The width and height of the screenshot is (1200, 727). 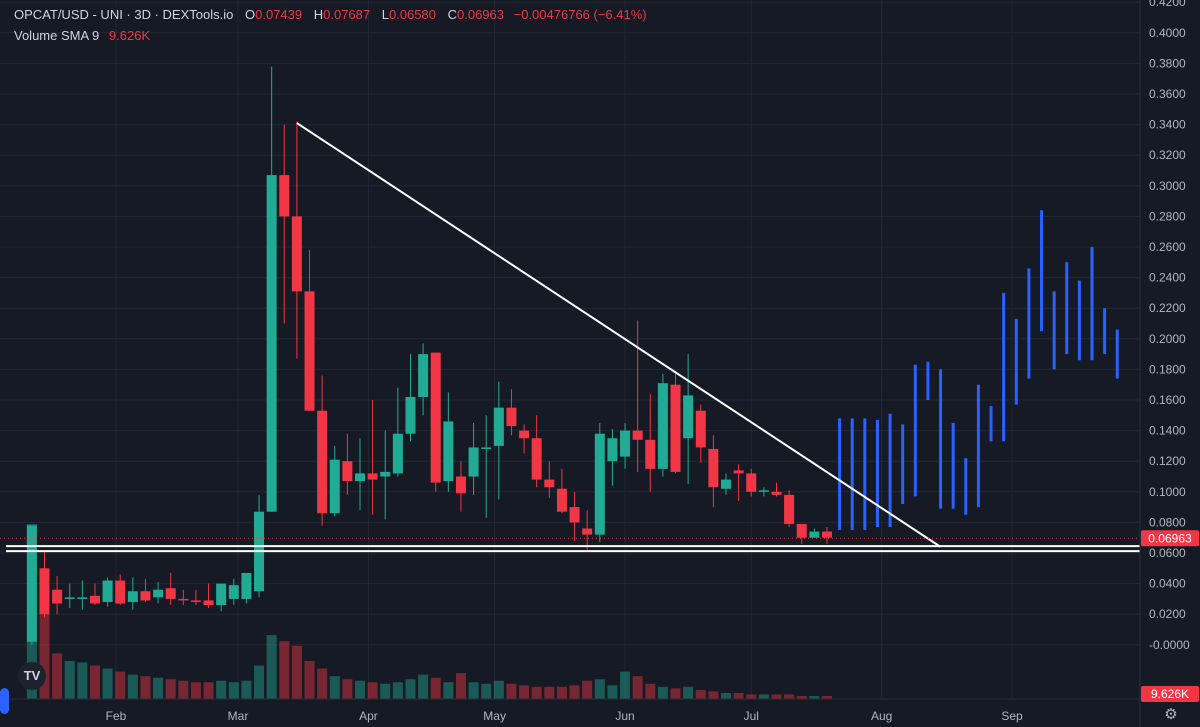 I want to click on price-tick-label: 0.2000, so click(x=1167, y=339).